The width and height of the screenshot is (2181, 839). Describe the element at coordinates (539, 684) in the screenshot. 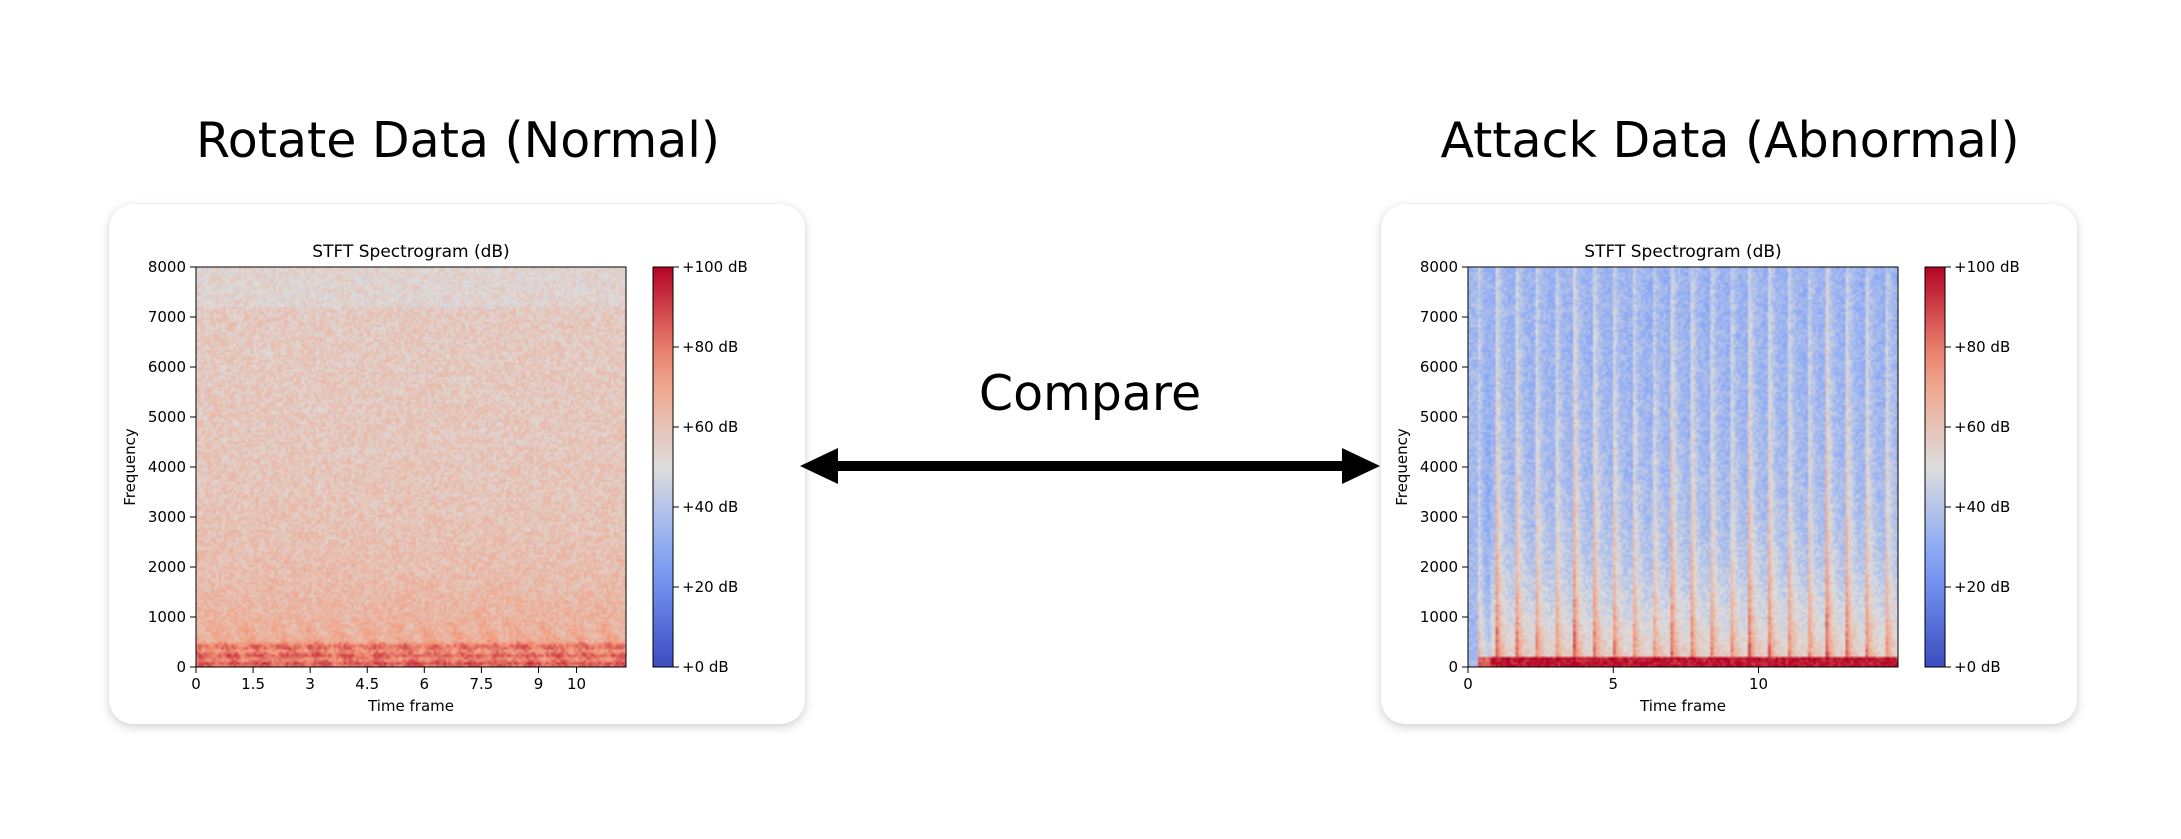

I see `x-tick-label: 9` at that location.